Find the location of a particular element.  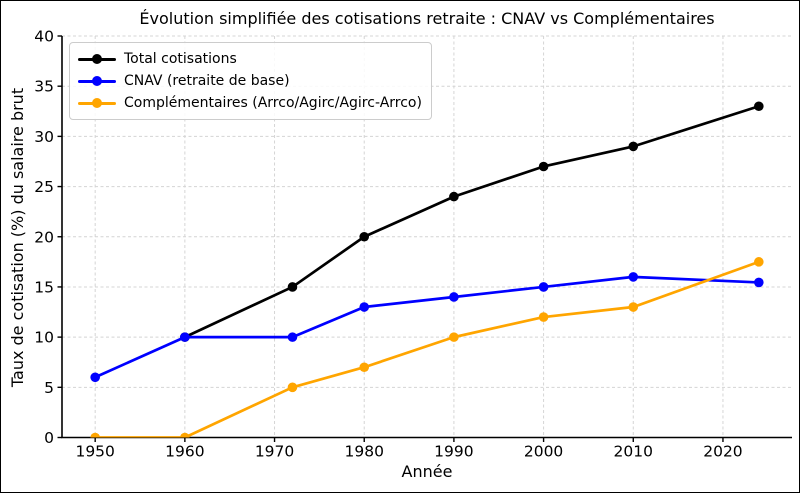

legend-line-marker-complementaires is located at coordinates (97, 103).